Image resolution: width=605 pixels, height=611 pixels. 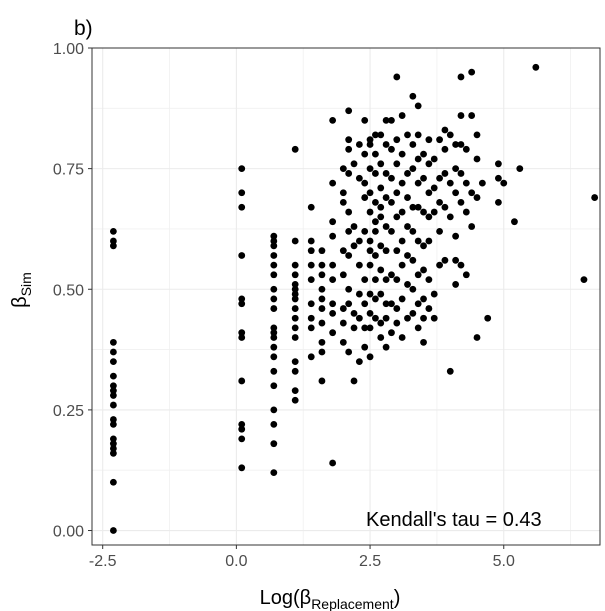 I want to click on x-tick-label: 5.0, so click(x=504, y=561).